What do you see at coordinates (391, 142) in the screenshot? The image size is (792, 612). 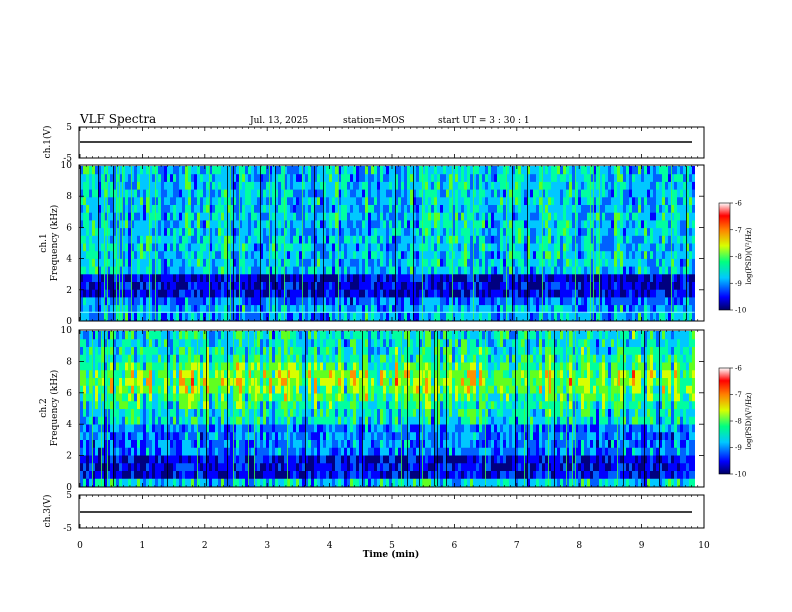 I see `ch1-voltage-frame` at bounding box center [391, 142].